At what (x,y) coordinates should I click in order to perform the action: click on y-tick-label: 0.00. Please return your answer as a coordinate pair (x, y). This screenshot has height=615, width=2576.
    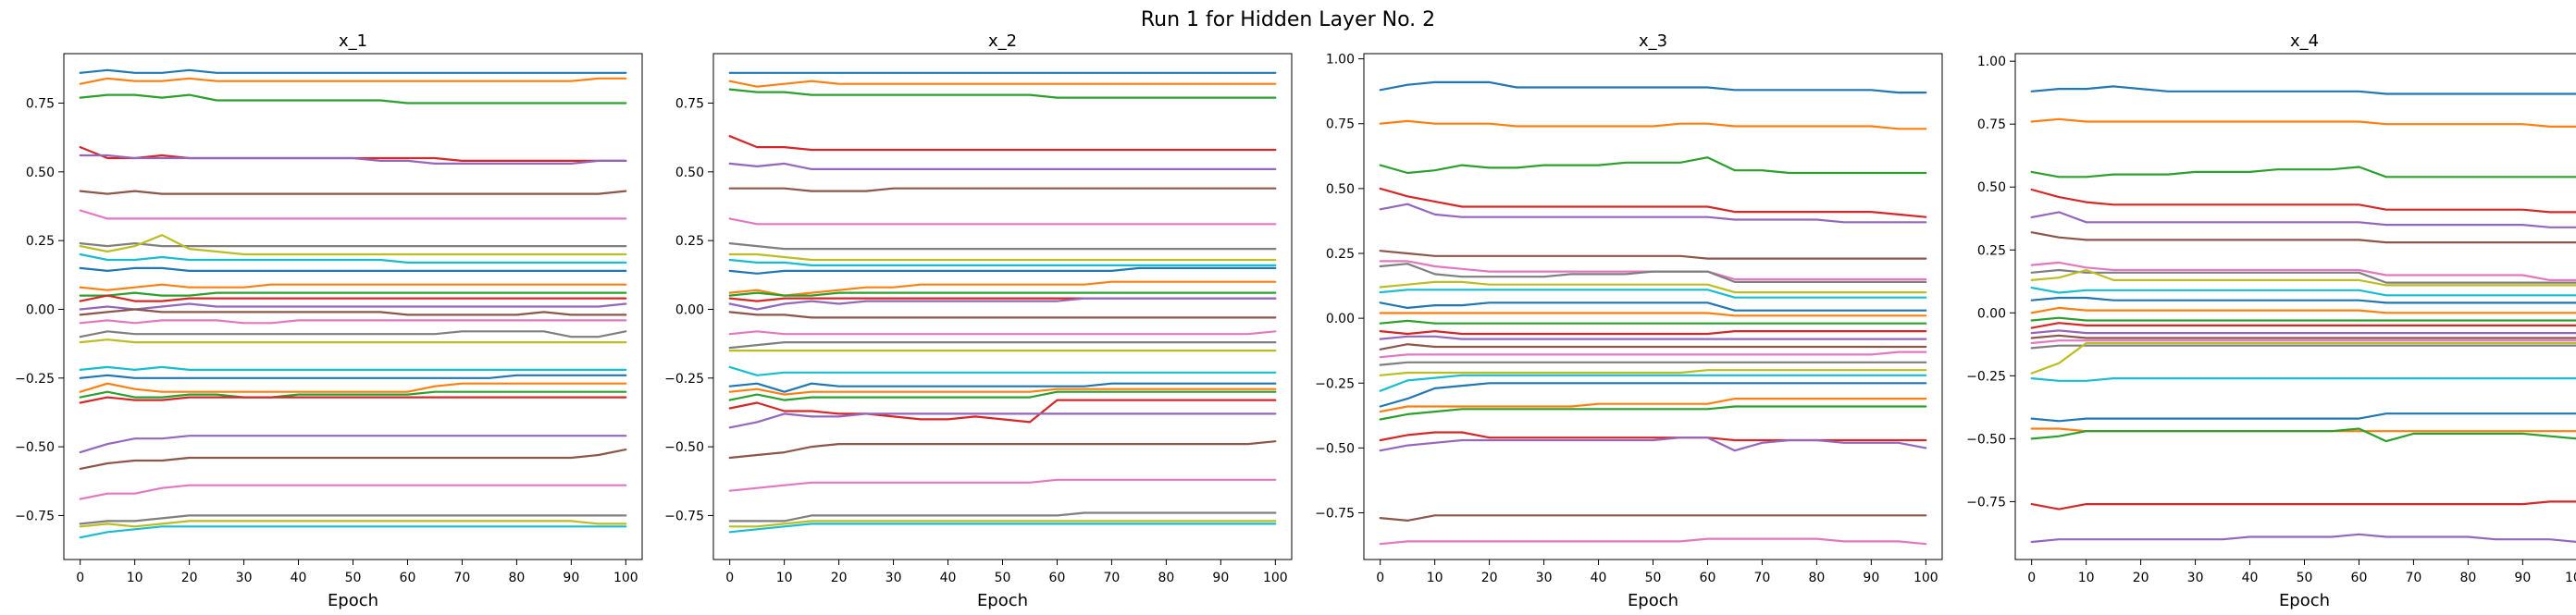
    Looking at the image, I should click on (1341, 319).